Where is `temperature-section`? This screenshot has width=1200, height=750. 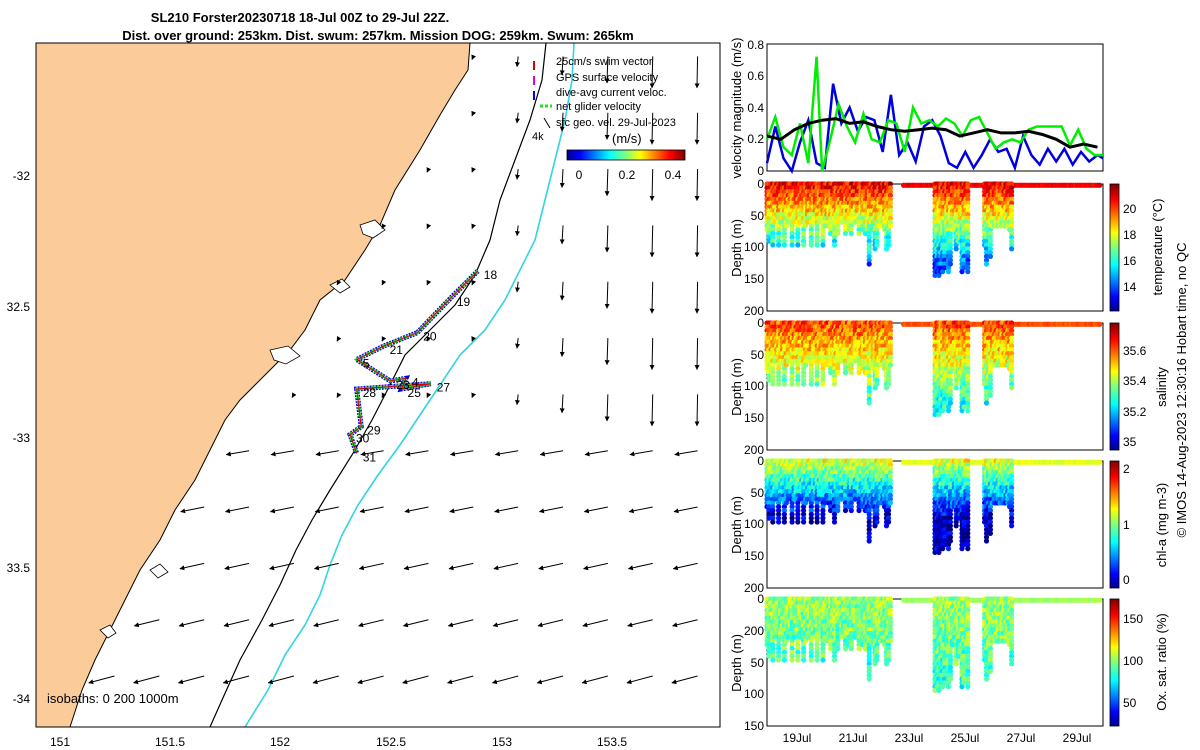 temperature-section is located at coordinates (933, 229).